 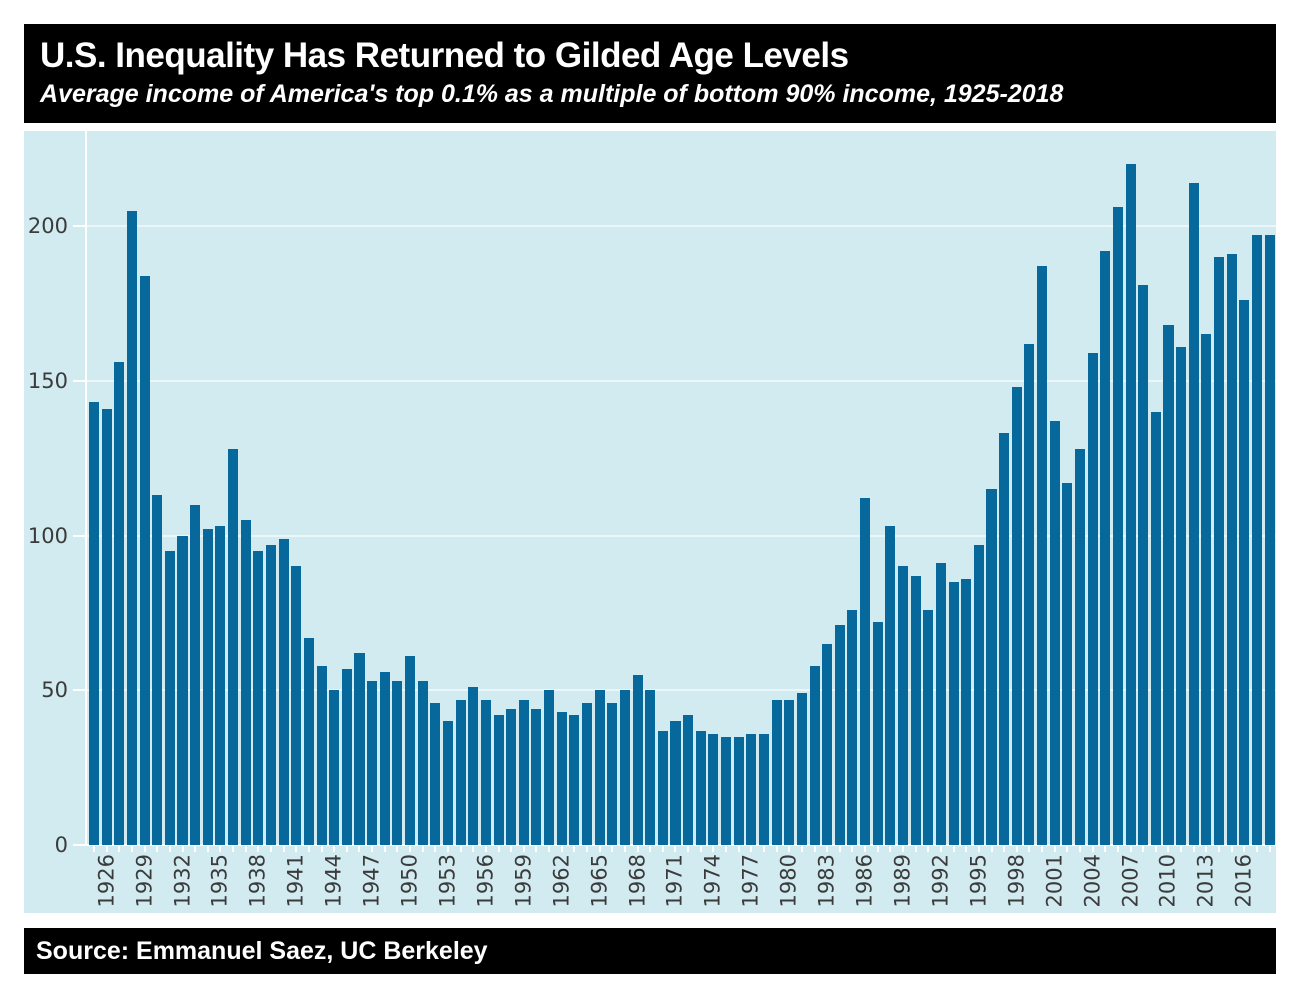 I want to click on bar-1981, so click(x=801, y=772).